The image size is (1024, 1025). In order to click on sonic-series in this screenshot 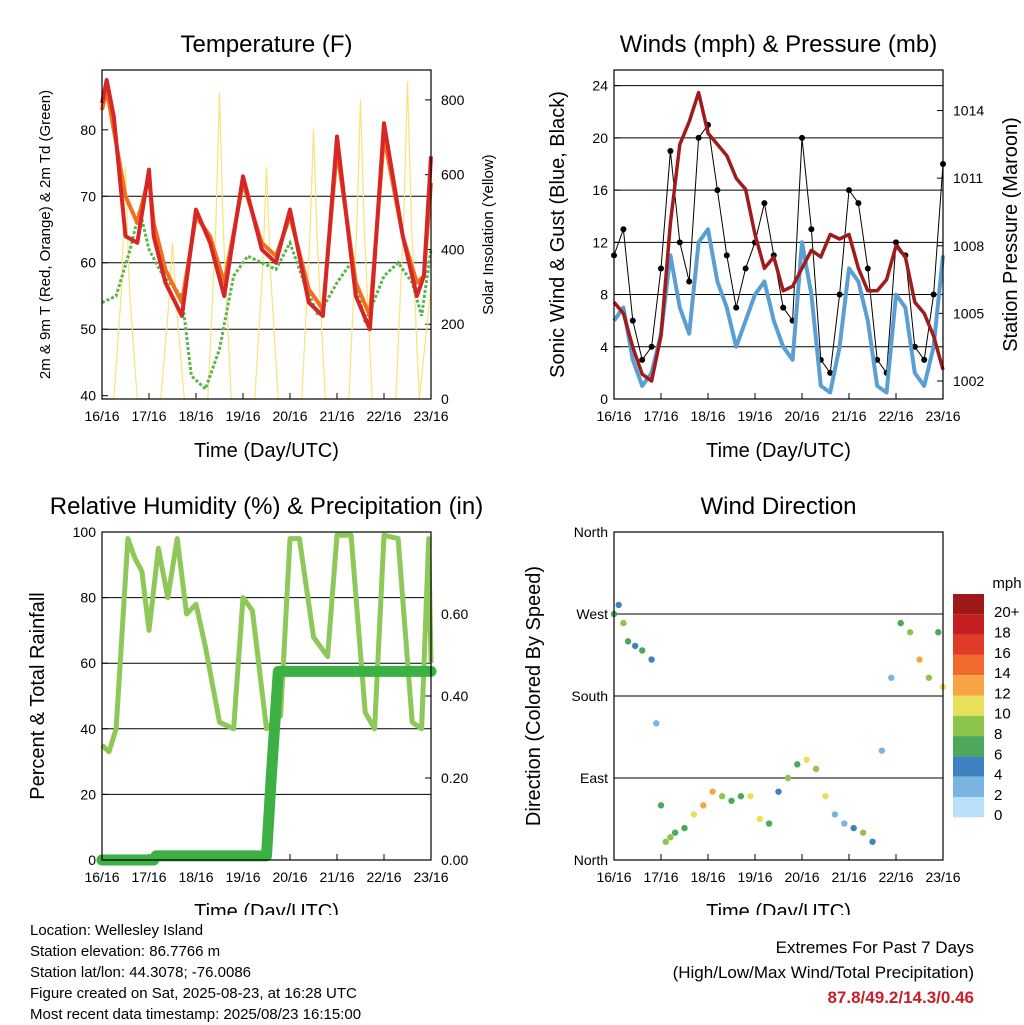, I will do `click(778, 311)`.